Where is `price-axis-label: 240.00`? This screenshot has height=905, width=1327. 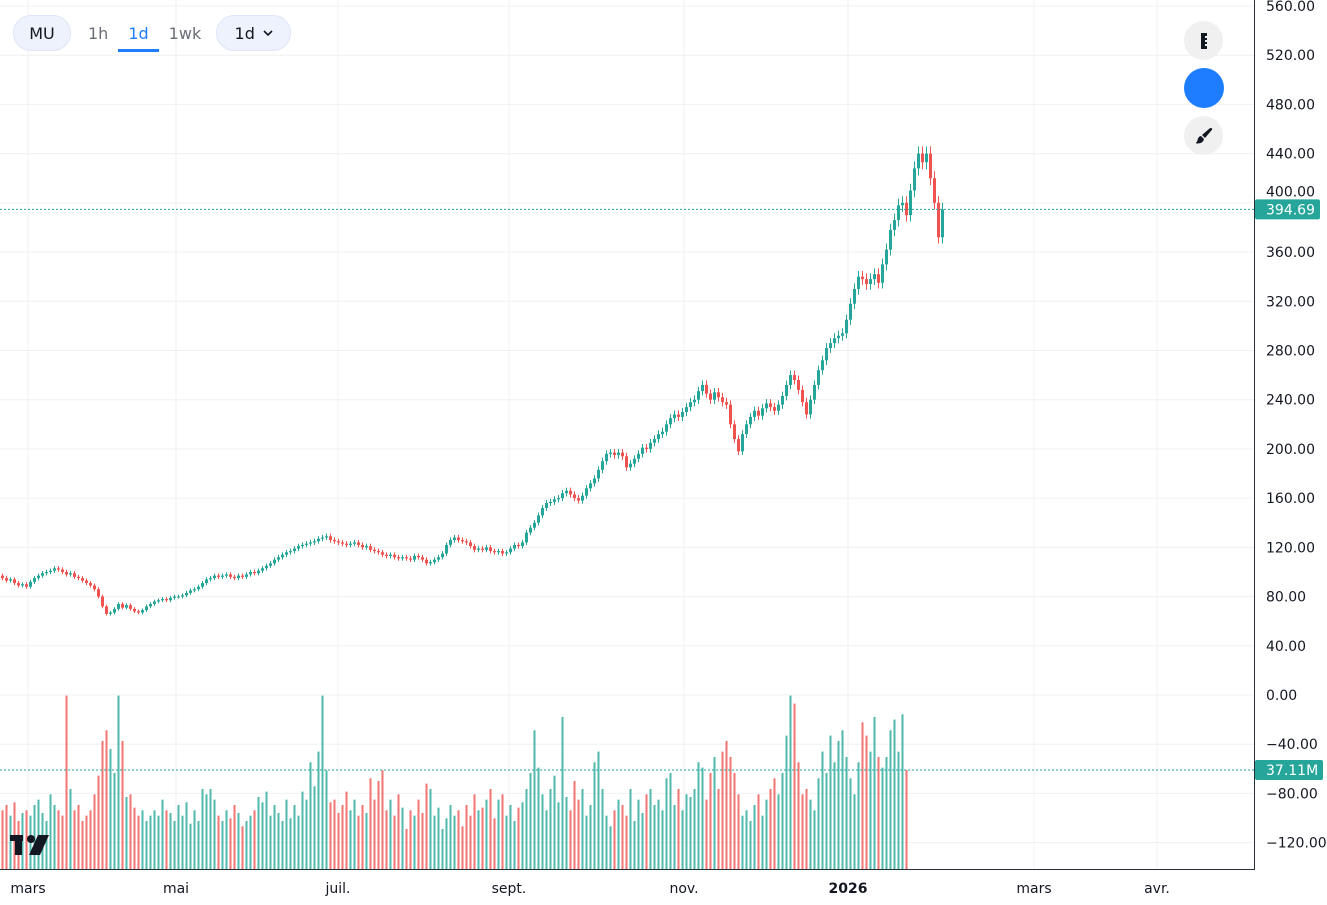 price-axis-label: 240.00 is located at coordinates (1290, 401).